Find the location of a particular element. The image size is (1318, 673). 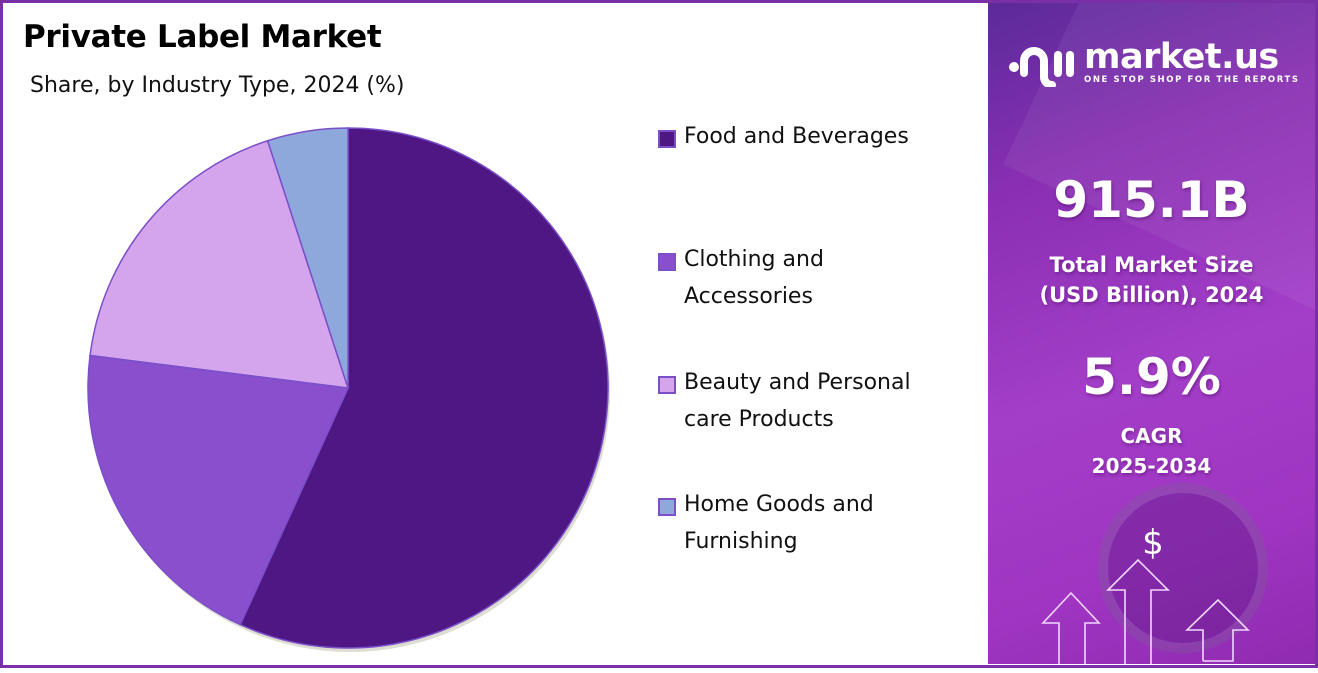

legend-label: Accessories is located at coordinates (748, 296).